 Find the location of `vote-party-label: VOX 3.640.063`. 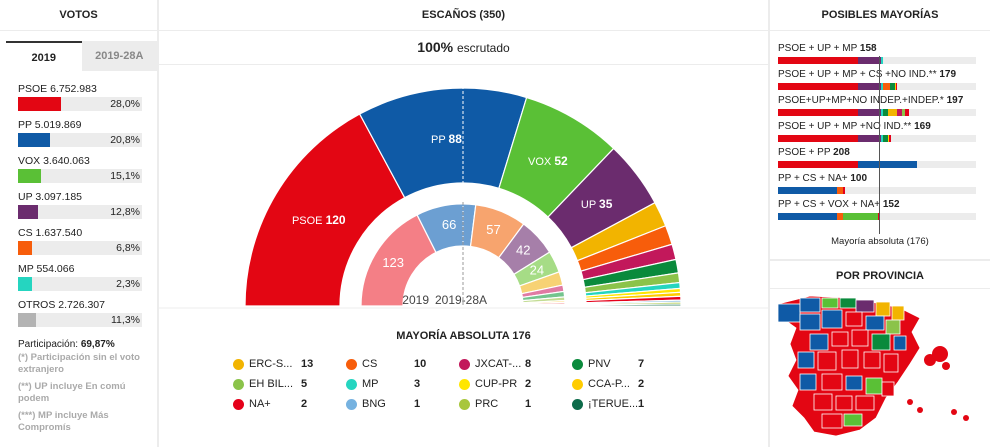

vote-party-label: VOX 3.640.063 is located at coordinates (54, 161).